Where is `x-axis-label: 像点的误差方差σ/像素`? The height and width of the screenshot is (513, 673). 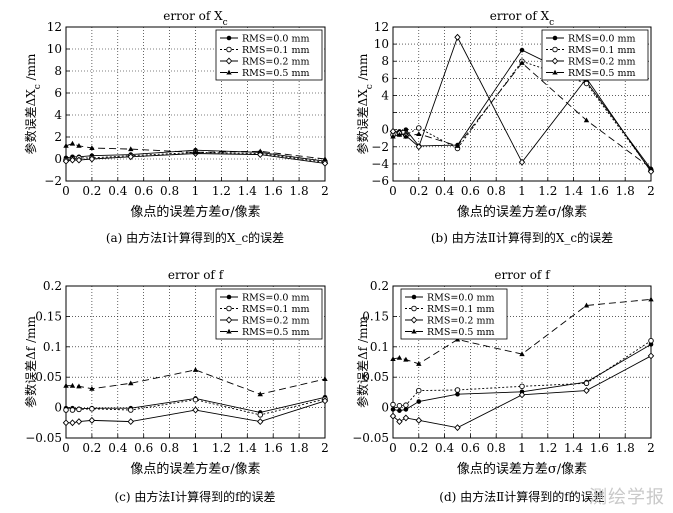 x-axis-label: 像点的误差方差σ/像素 is located at coordinates (195, 469).